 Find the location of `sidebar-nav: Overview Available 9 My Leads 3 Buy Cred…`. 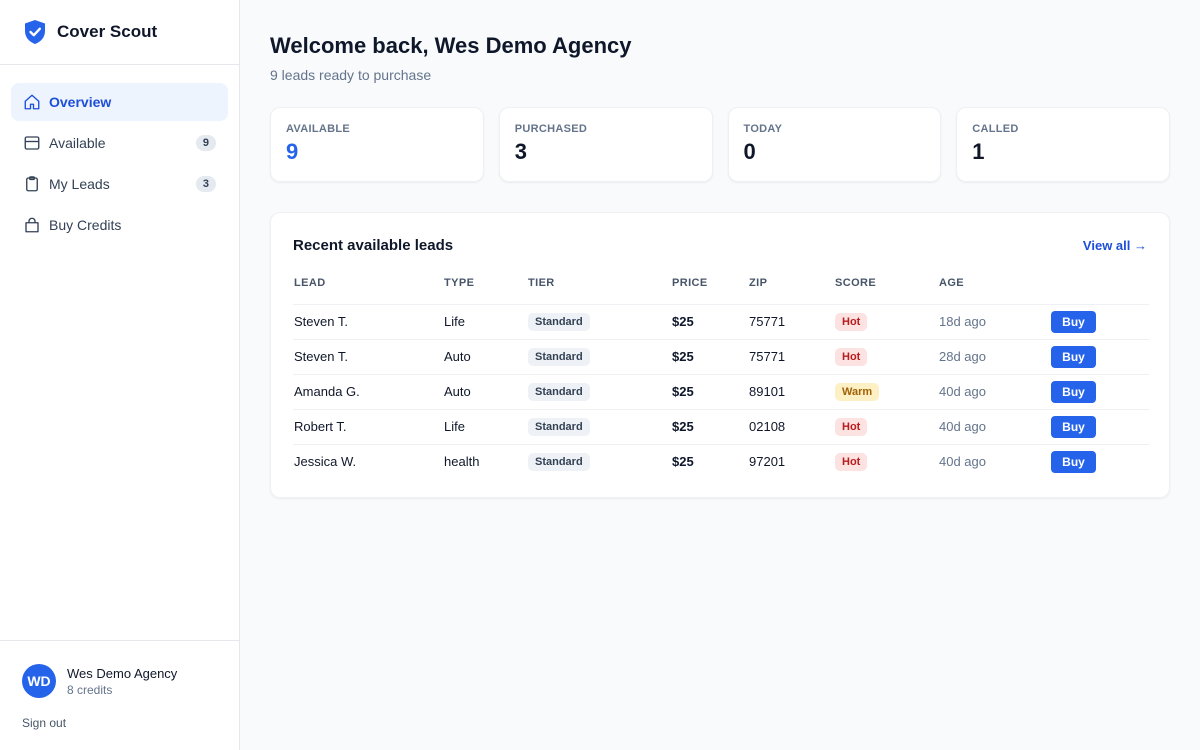

sidebar-nav: Overview Available 9 My Leads 3 Buy Cred… is located at coordinates (119, 154).